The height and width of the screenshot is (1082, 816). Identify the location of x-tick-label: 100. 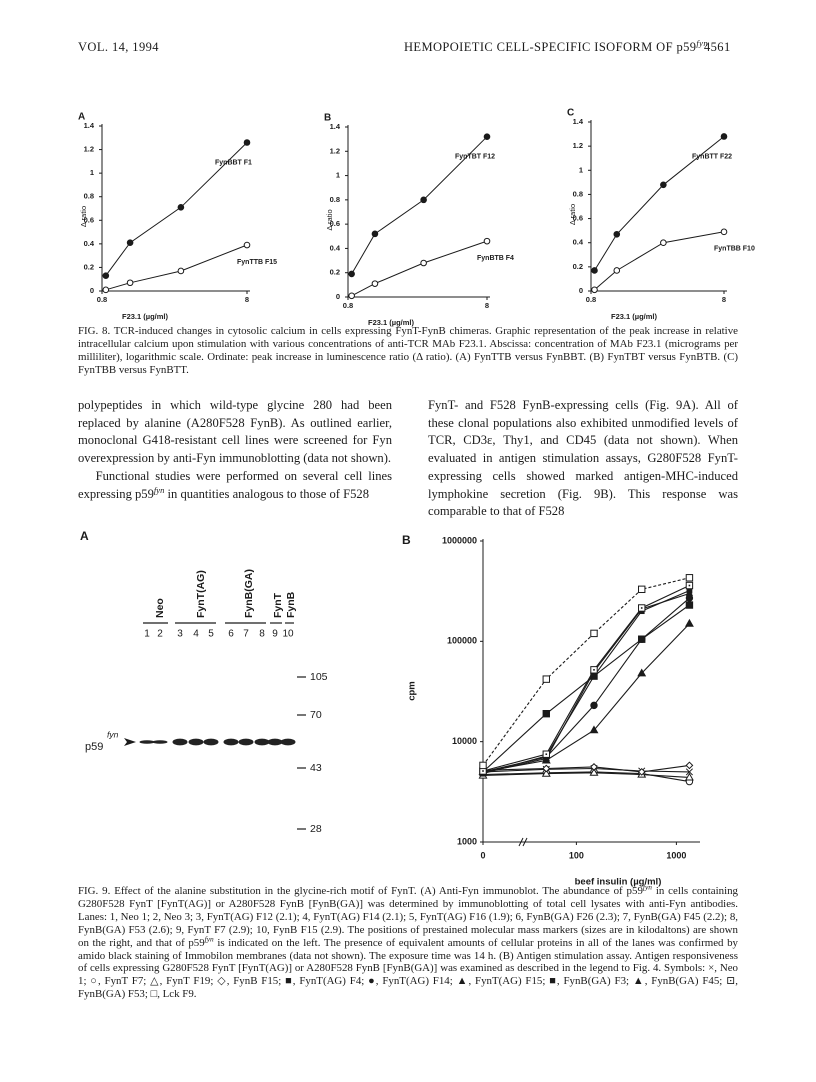
(576, 855).